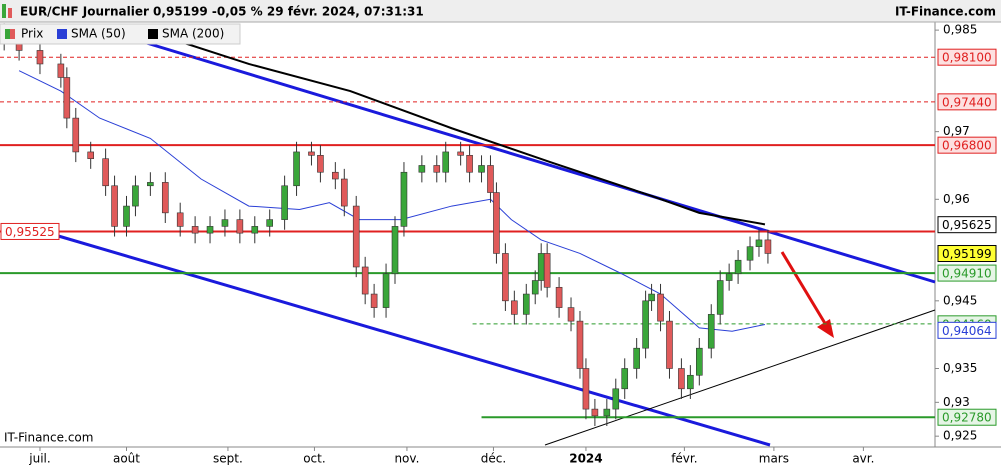  I want to click on value-tag-label: 0,95199, so click(967, 254).